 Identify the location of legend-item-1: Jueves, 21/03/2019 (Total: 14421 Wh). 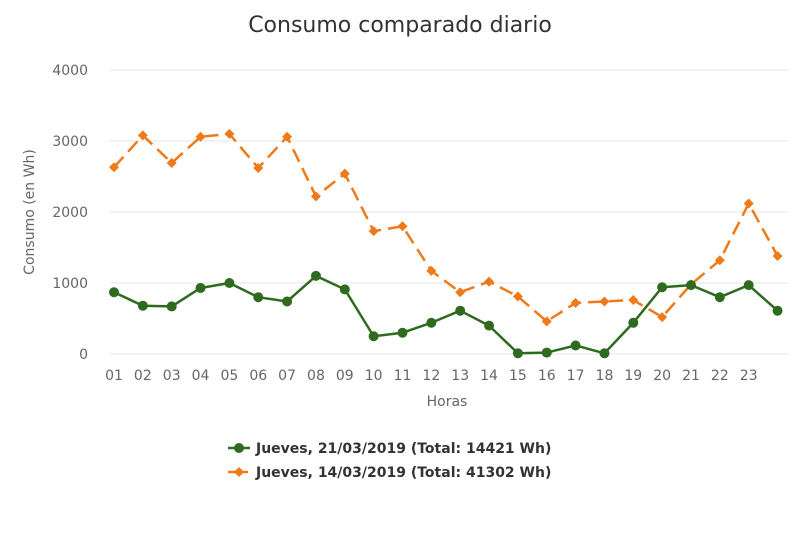
(389, 449).